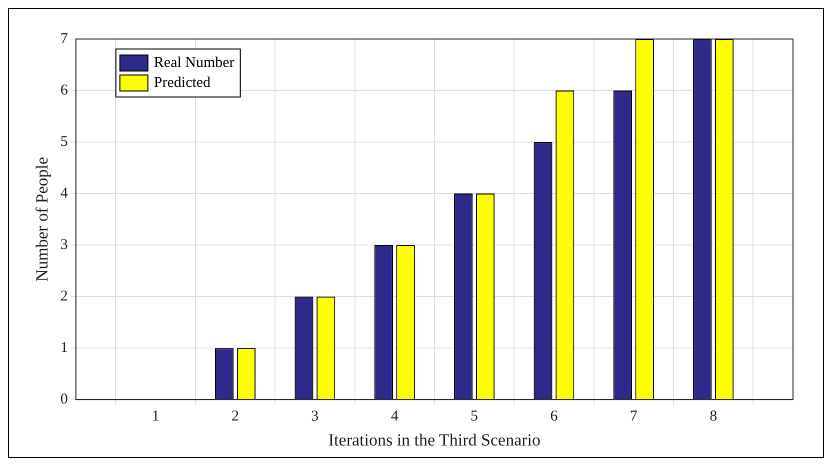 The width and height of the screenshot is (832, 466). What do you see at coordinates (714, 416) in the screenshot?
I see `x-tick-label: 8` at bounding box center [714, 416].